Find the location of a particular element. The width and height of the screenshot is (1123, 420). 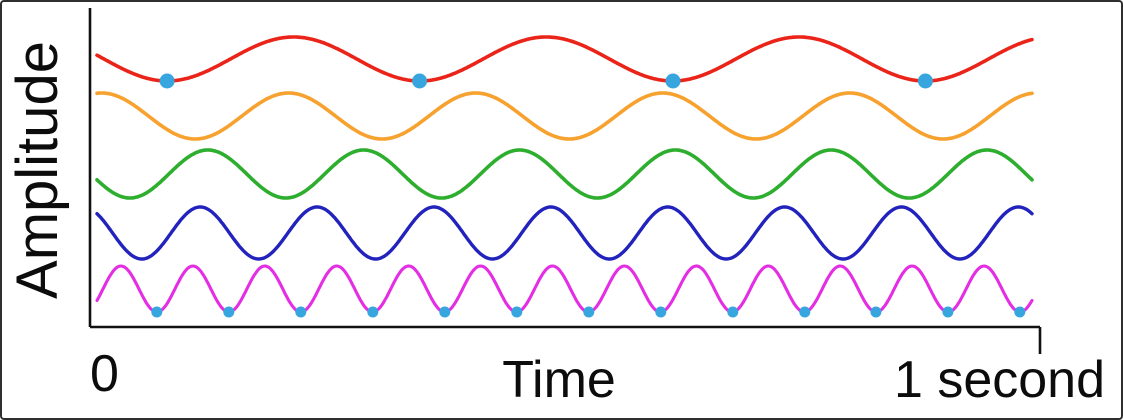

x-axis-label-time: Time is located at coordinates (559, 380).